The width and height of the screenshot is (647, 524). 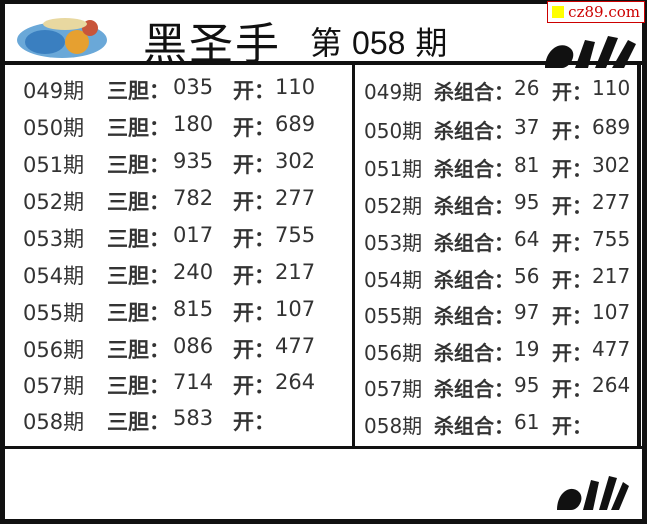 I want to click on issue-prefix: 第, so click(x=326, y=43).